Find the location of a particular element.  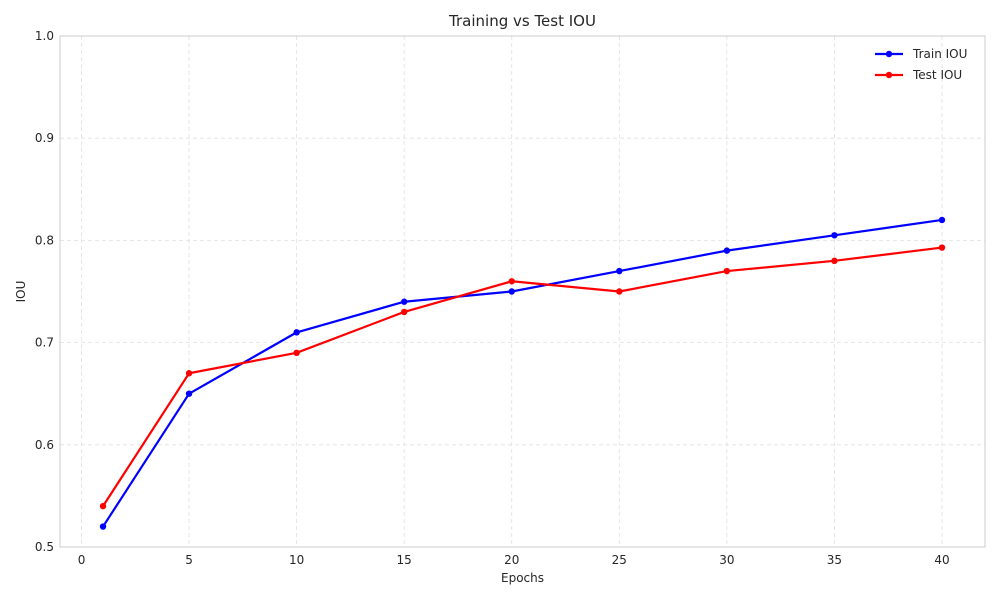

y-tick-label: 1.0 is located at coordinates (44, 36).